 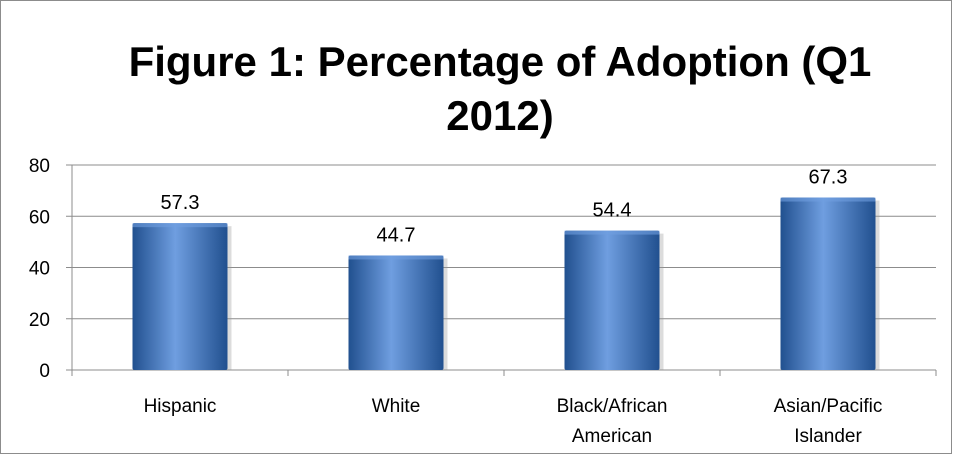 I want to click on y-tick-label: 0, so click(x=44, y=371).